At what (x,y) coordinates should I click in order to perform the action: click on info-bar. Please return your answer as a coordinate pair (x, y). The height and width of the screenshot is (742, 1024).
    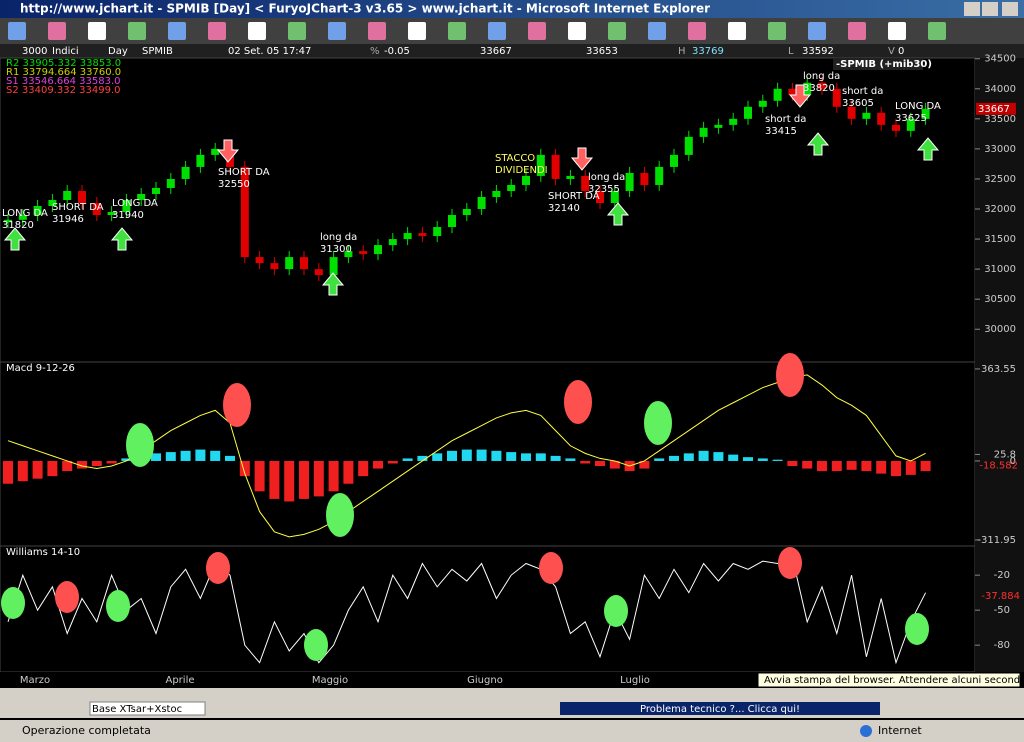
    Looking at the image, I should click on (512, 51).